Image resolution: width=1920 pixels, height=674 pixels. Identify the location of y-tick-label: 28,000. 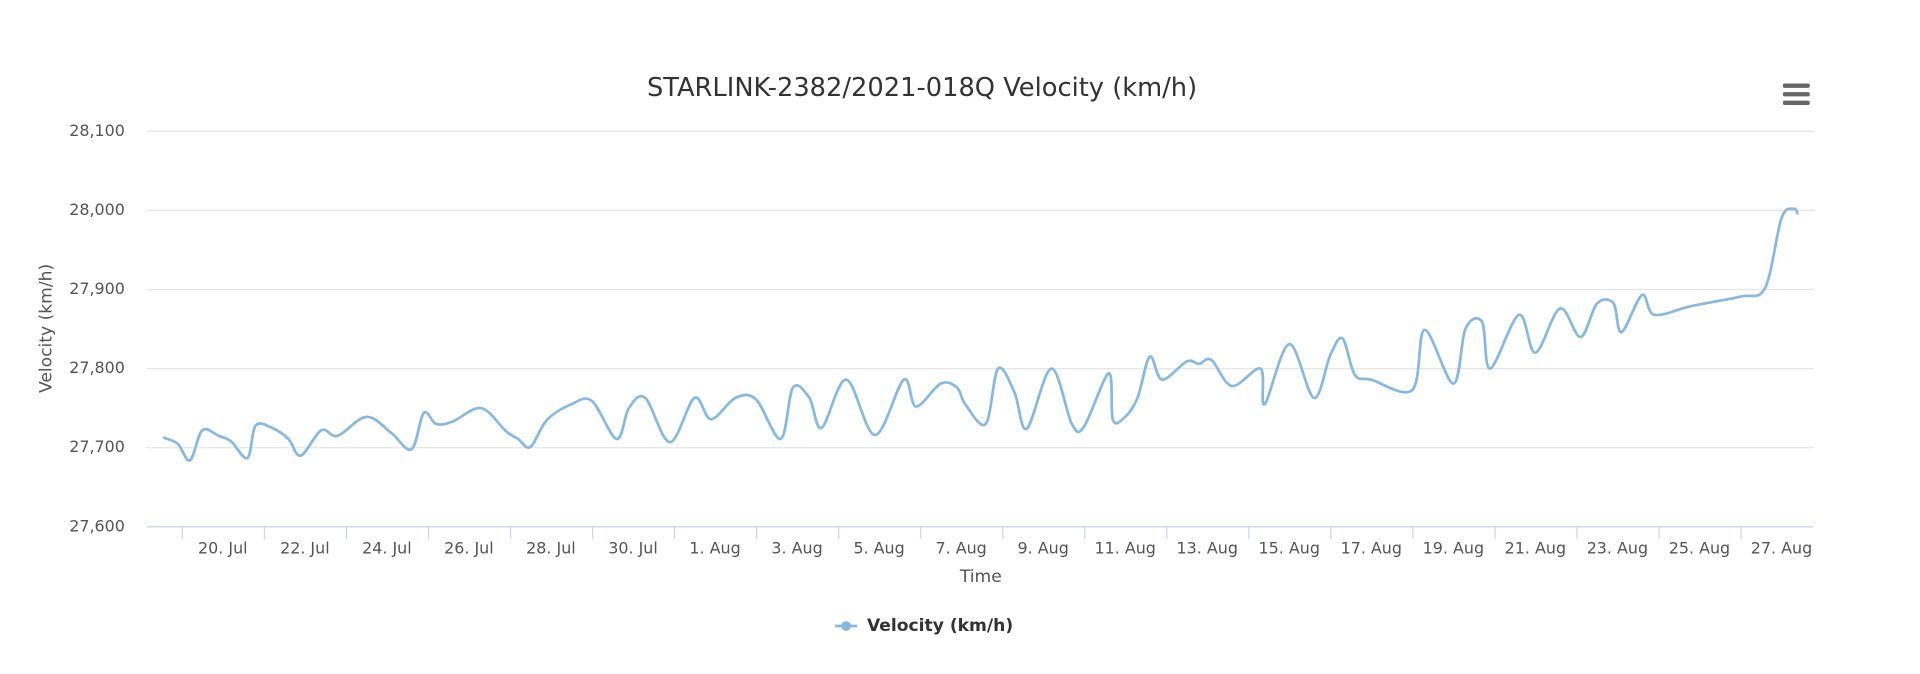
(97, 209).